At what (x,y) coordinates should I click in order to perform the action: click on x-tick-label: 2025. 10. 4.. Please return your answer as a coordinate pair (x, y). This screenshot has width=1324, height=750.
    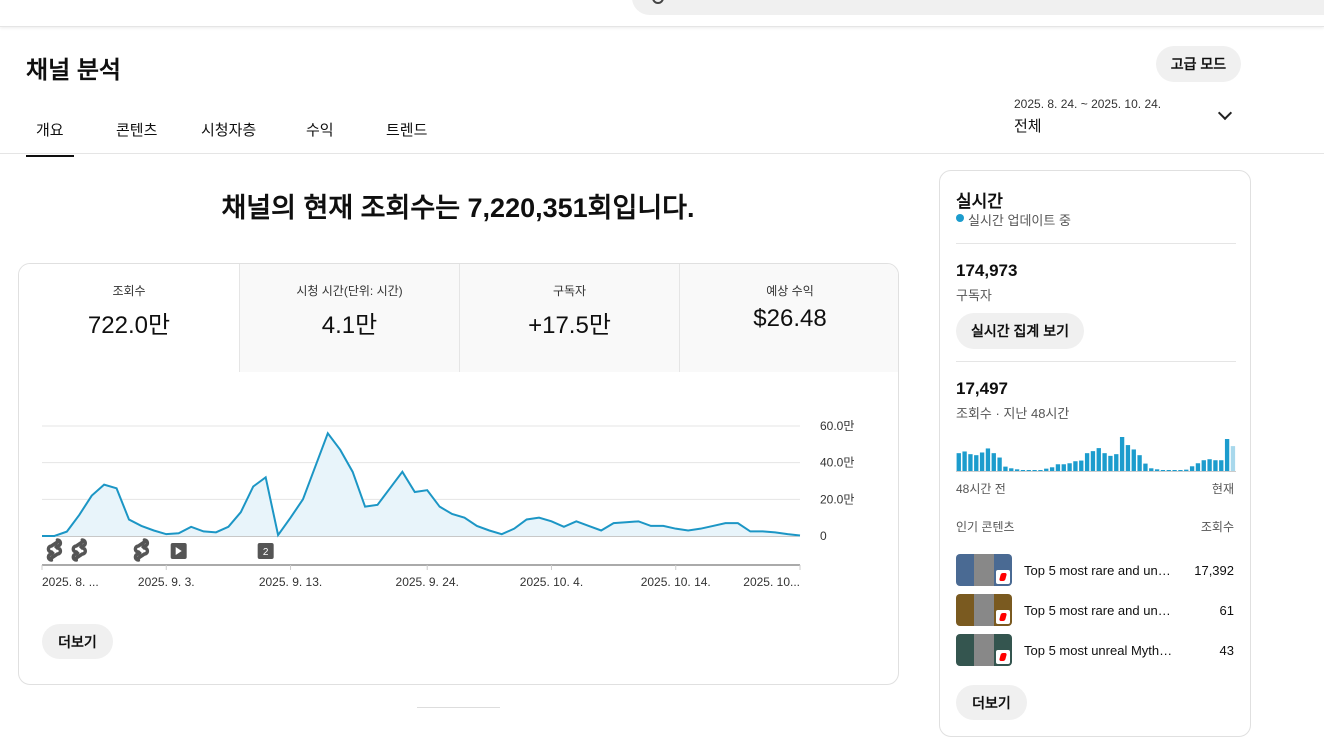
    Looking at the image, I should click on (551, 582).